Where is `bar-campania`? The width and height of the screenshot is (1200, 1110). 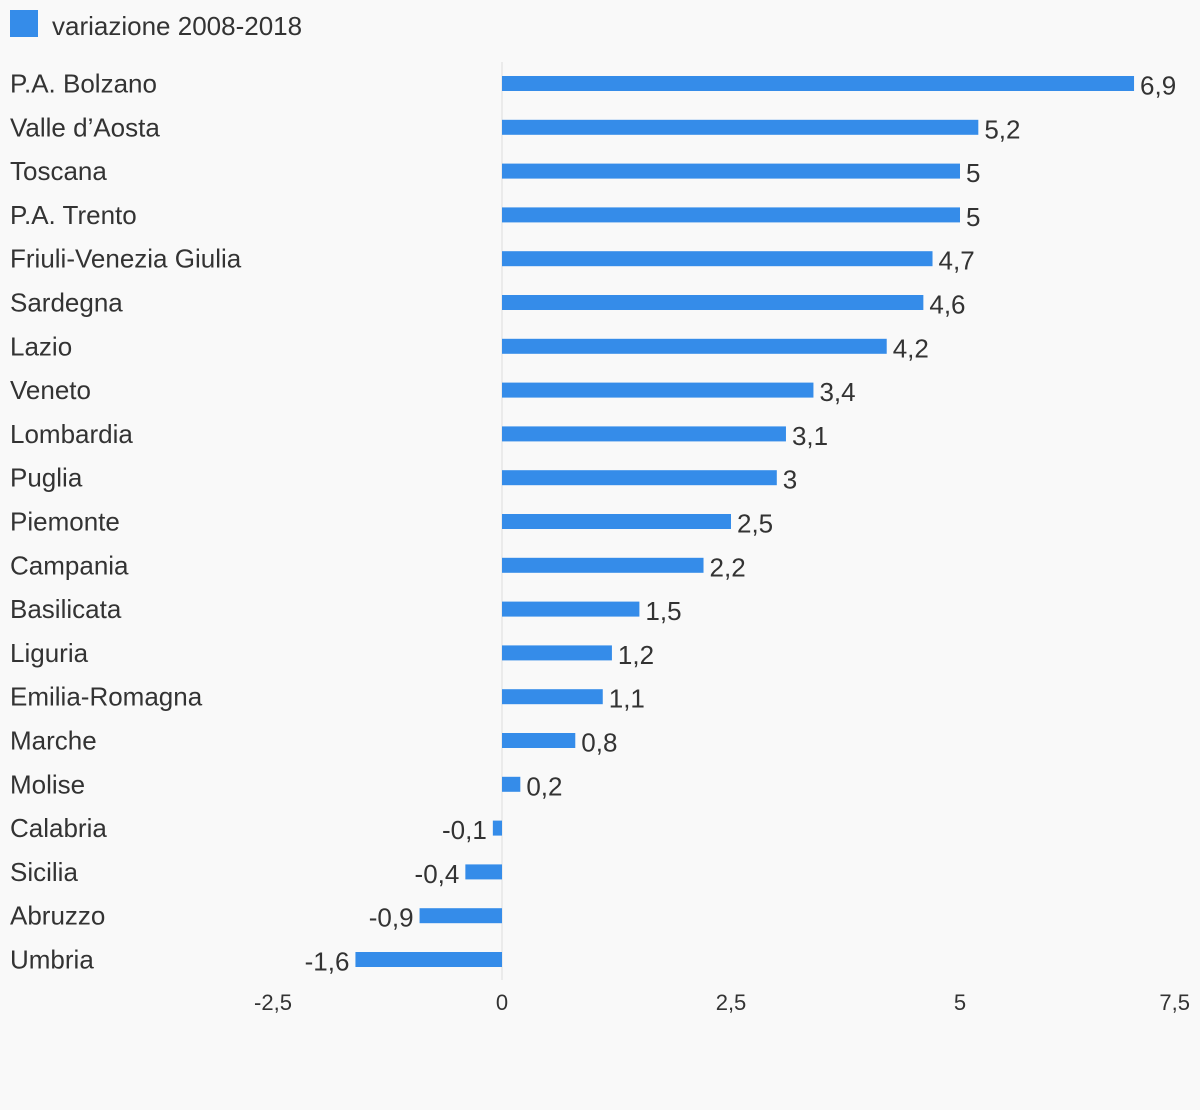 bar-campania is located at coordinates (603, 565).